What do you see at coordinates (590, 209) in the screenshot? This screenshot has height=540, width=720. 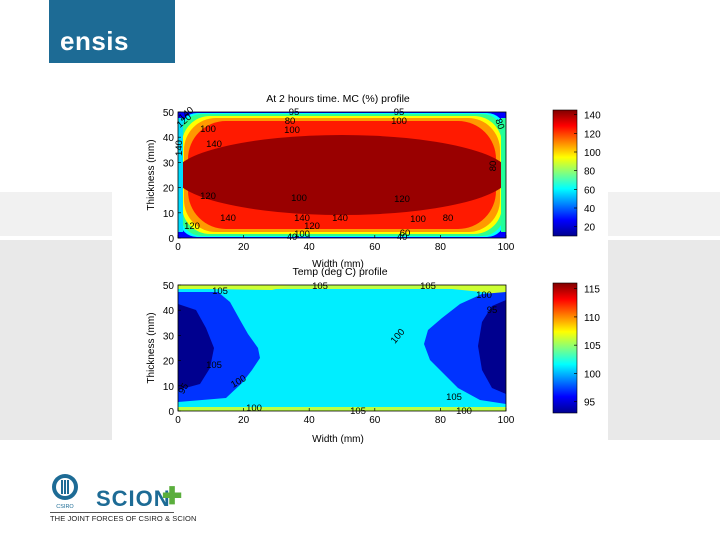 I see `colorbar-tick-label: 40` at bounding box center [590, 209].